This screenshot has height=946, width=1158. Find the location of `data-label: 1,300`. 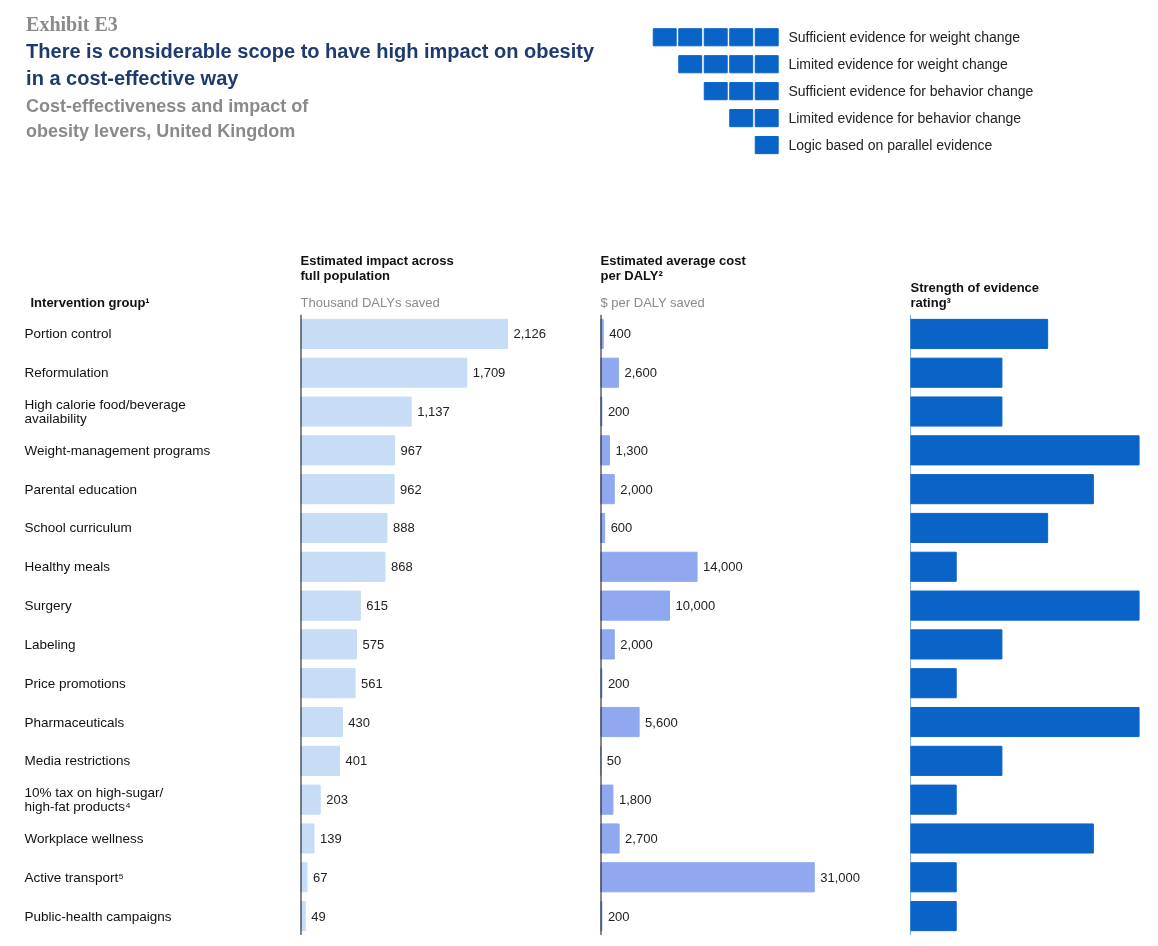

data-label: 1,300 is located at coordinates (632, 450).